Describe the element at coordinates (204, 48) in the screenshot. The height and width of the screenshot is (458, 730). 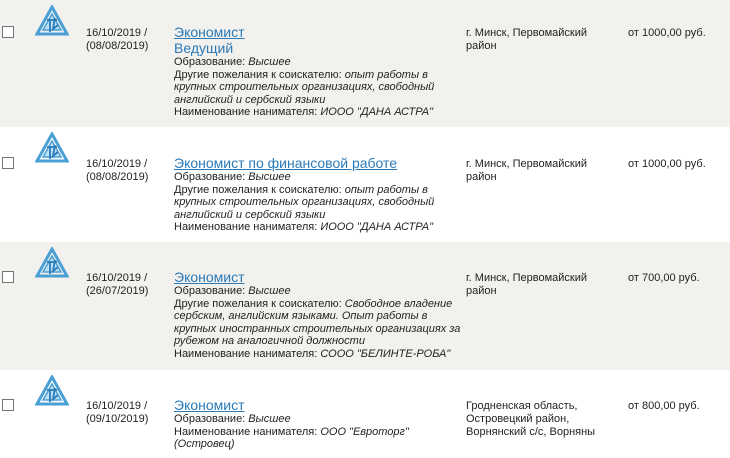
I see `vacancy-subtitle: Ведущий` at that location.